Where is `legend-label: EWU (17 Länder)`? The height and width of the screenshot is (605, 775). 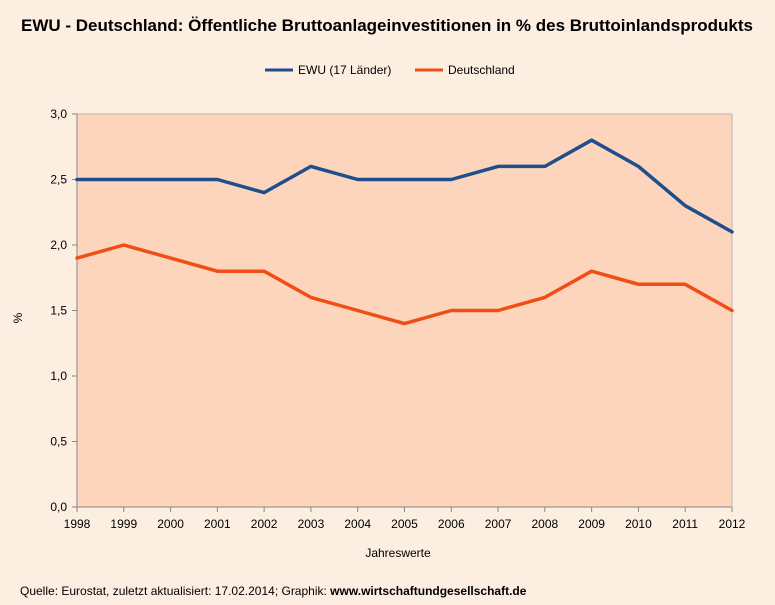
legend-label: EWU (17 Länder) is located at coordinates (344, 70).